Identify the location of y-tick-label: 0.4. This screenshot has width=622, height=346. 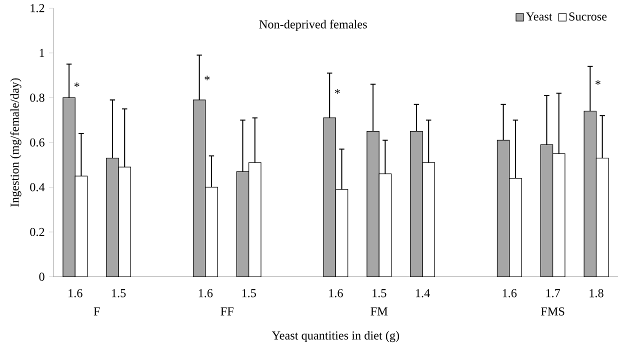
(37, 187).